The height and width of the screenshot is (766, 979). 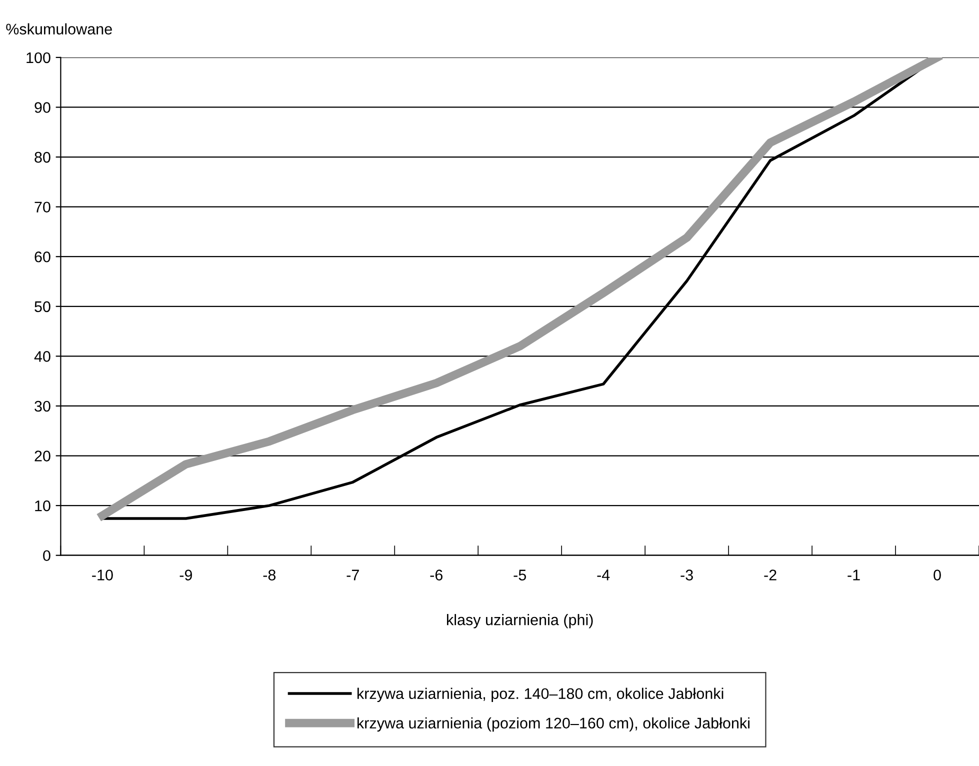 What do you see at coordinates (42, 256) in the screenshot?
I see `y-tick-label: 60` at bounding box center [42, 256].